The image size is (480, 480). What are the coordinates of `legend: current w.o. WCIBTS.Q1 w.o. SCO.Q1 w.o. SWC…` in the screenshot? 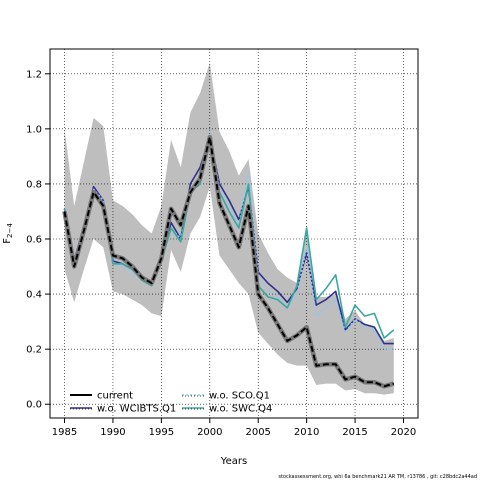 It's located at (171, 403).